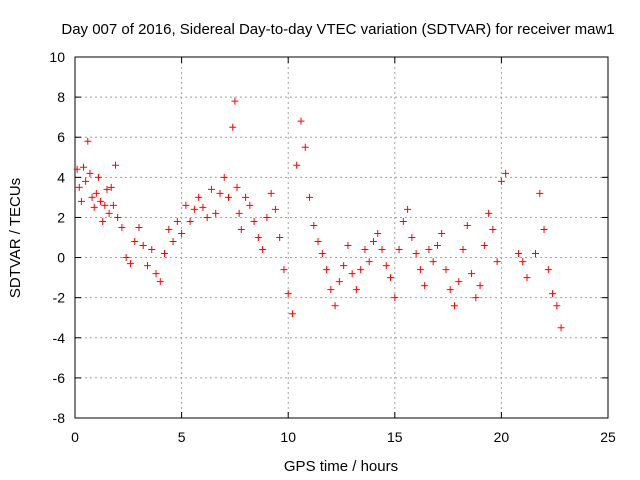 This screenshot has width=640, height=480. What do you see at coordinates (341, 466) in the screenshot?
I see `x-axis-label: GPS time / hours` at bounding box center [341, 466].